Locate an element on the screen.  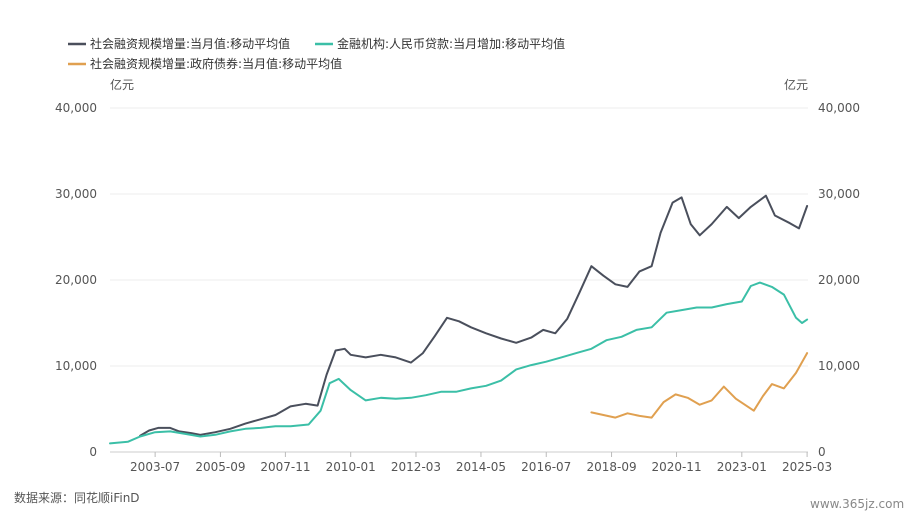
y-axis-left: 0 10,000 20,000 30,000 40,000 is located at coordinates (76, 280).